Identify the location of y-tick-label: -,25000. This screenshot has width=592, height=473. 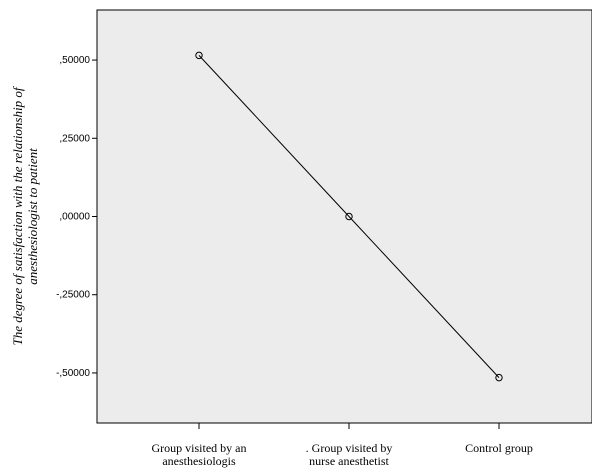
(73, 295).